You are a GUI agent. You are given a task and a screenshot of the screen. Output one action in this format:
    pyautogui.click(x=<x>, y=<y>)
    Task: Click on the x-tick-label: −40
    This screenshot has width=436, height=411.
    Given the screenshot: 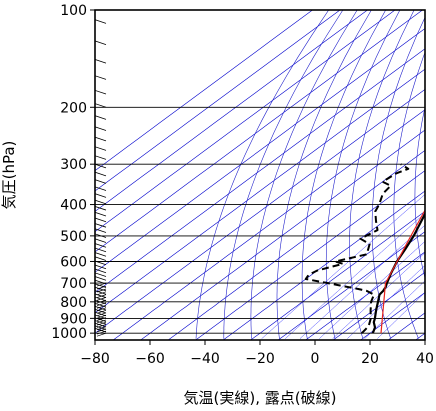 What is the action you would take?
    pyautogui.click(x=205, y=359)
    